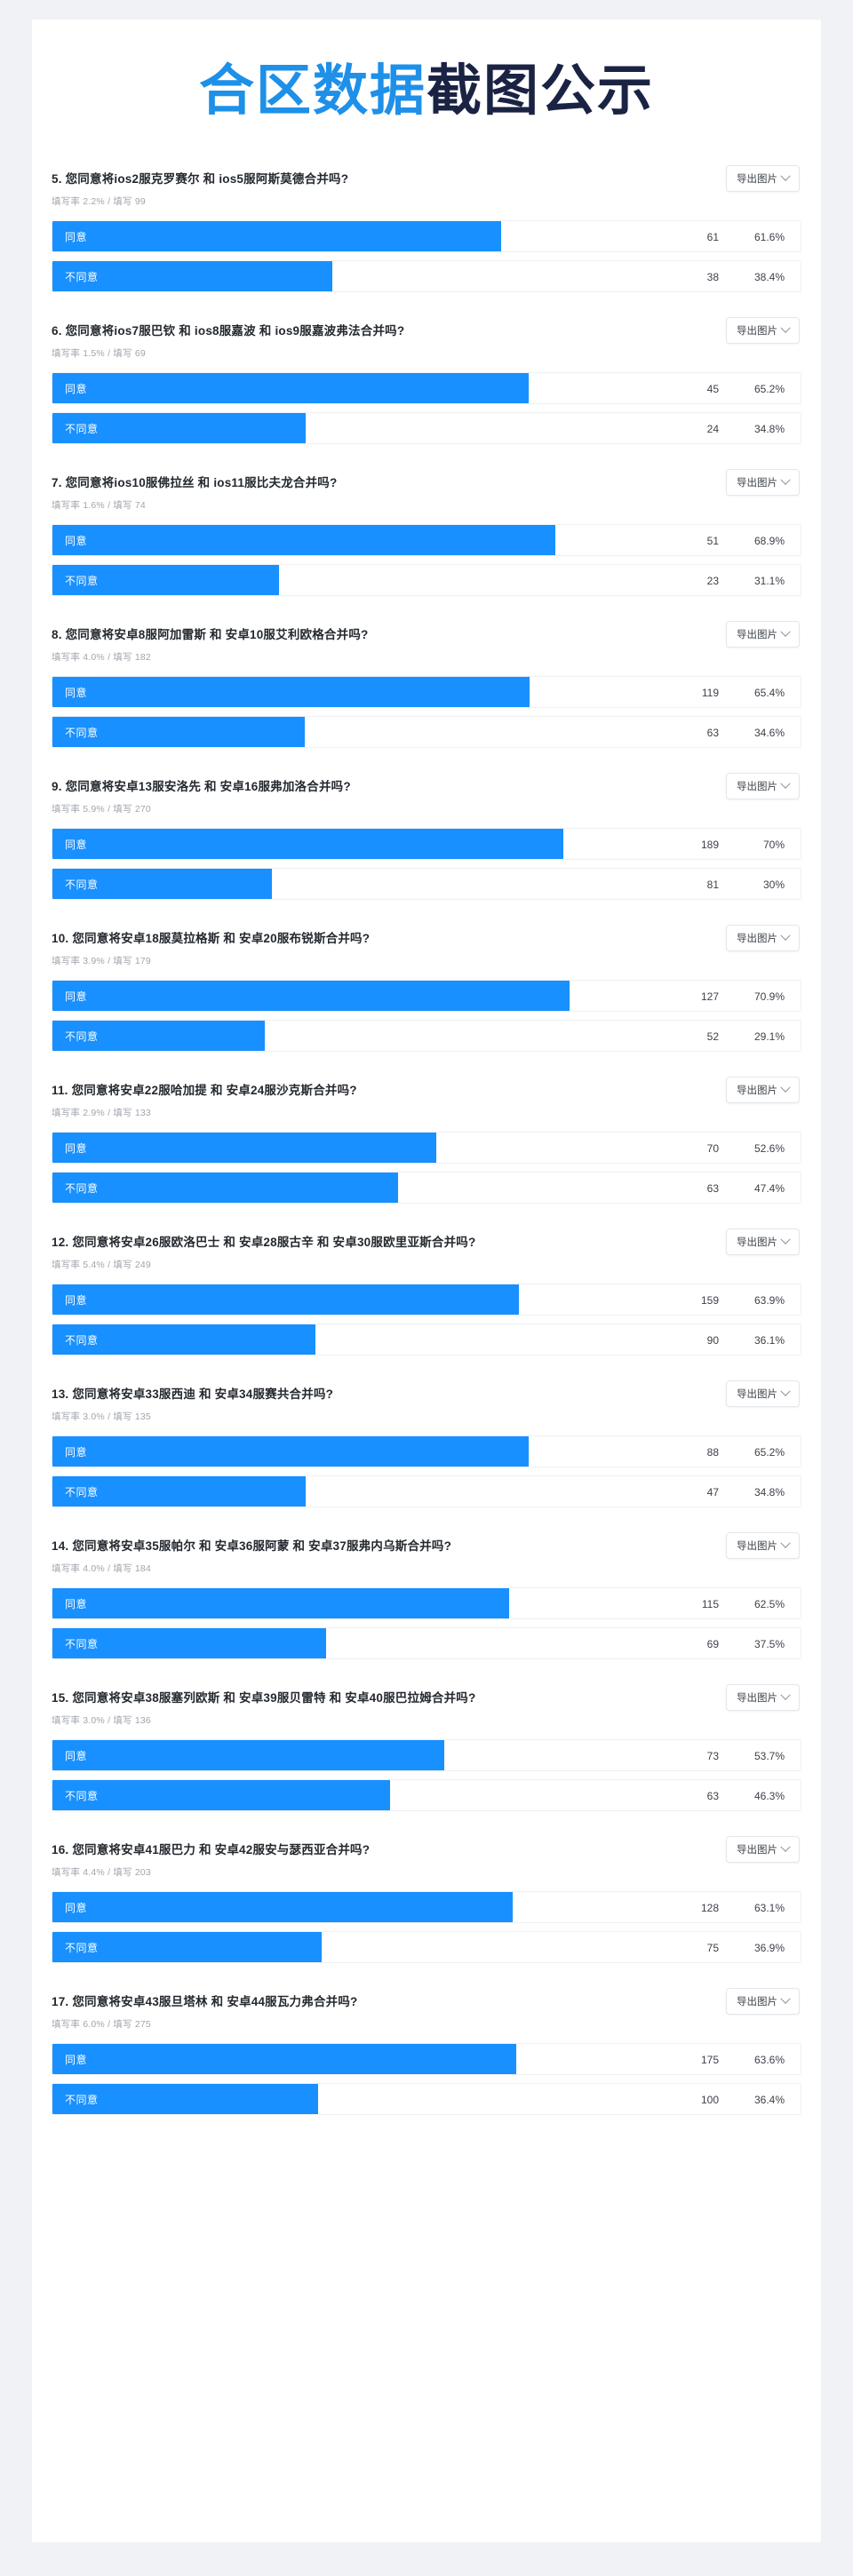 This screenshot has height=2576, width=853. Describe the element at coordinates (426, 1168) in the screenshot. I see `answer-bar-group: 同意 70 52.6% 不同意 63 47.4%` at that location.